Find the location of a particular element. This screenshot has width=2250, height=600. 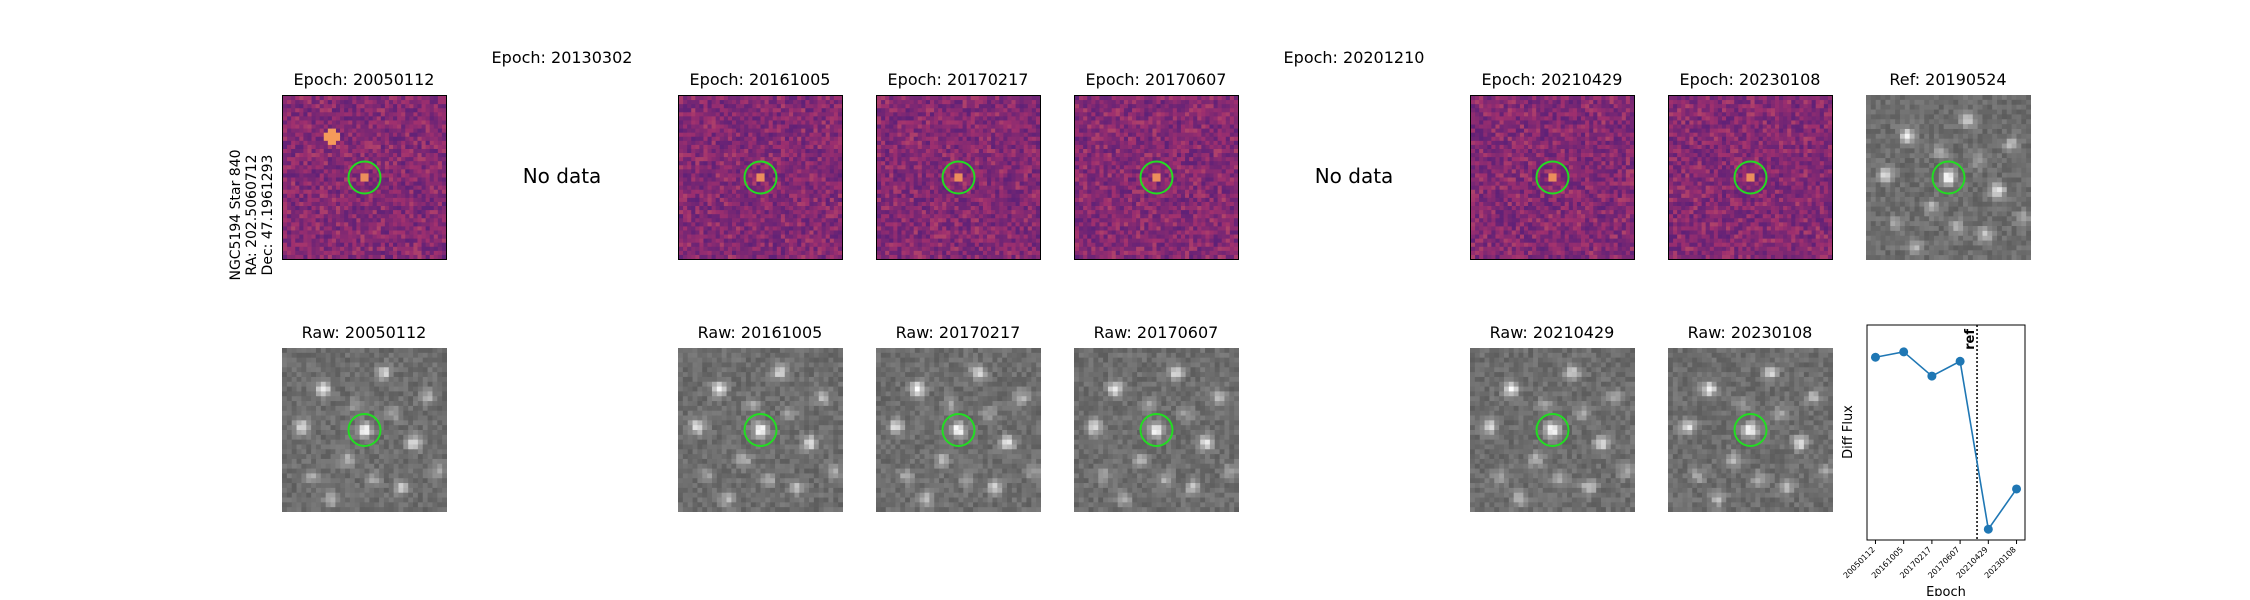

series-line is located at coordinates (1946, 441).